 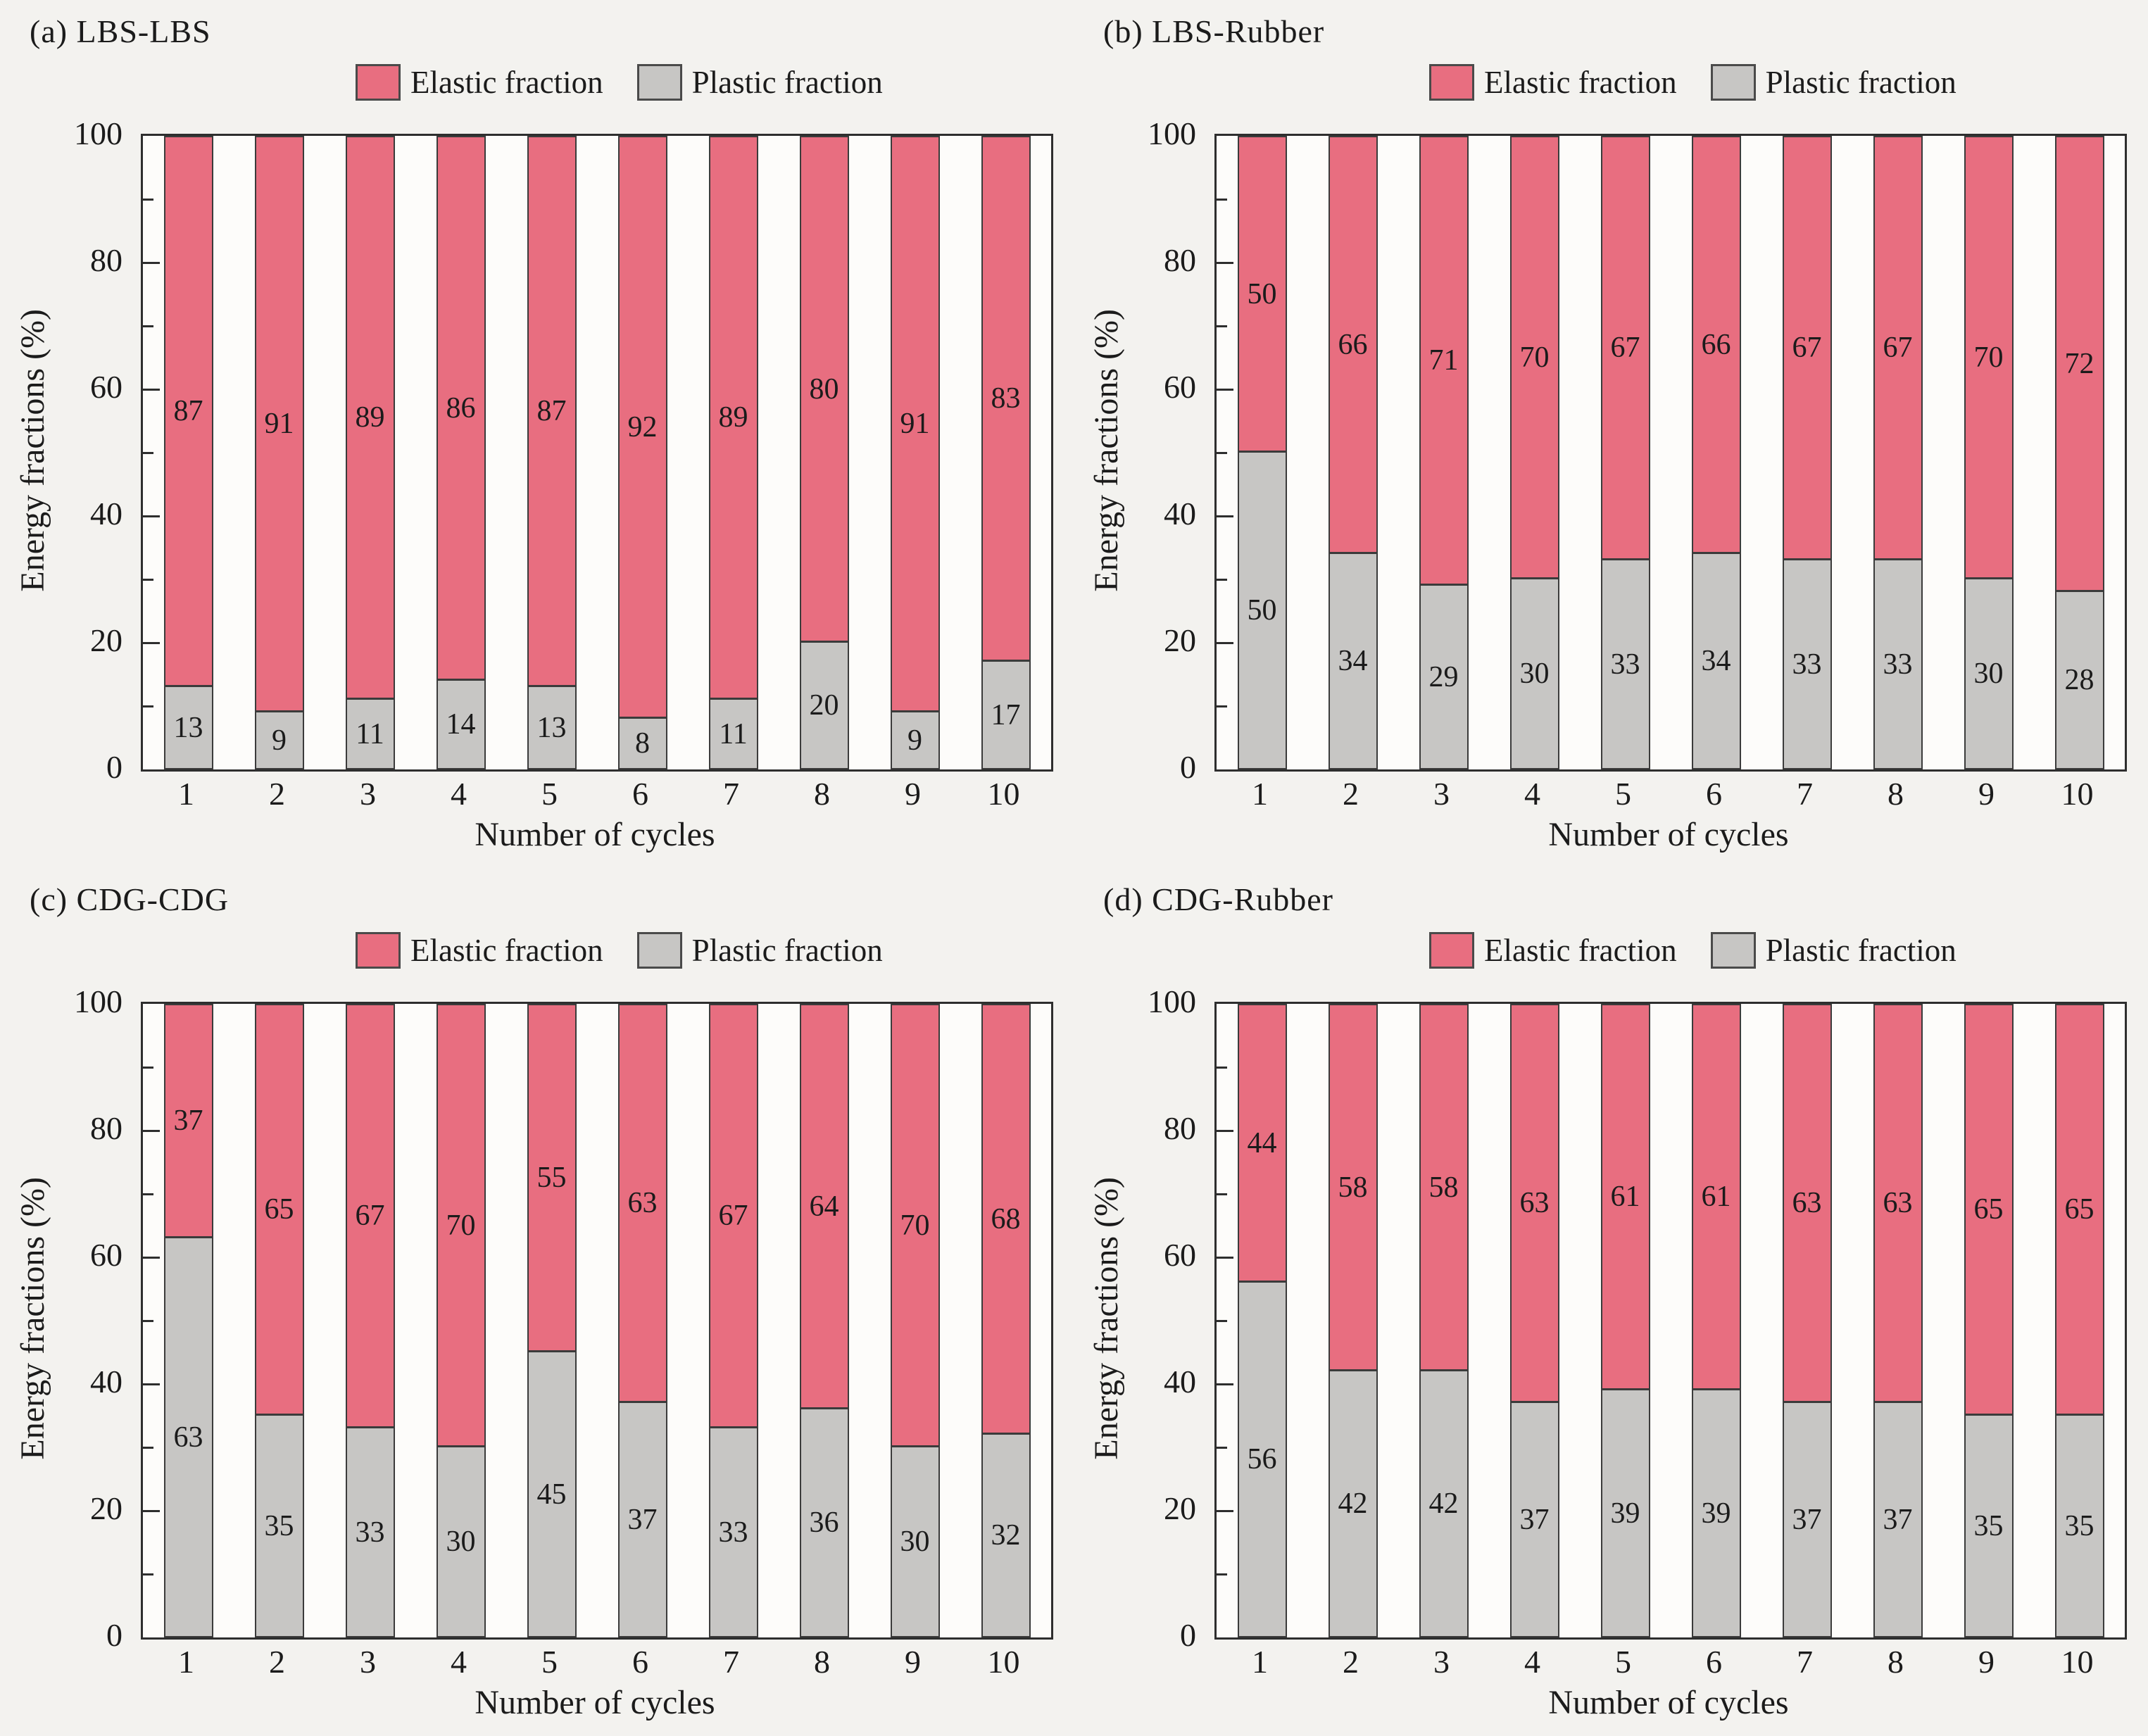 What do you see at coordinates (1534, 357) in the screenshot?
I see `elastic-value-label: 70` at bounding box center [1534, 357].